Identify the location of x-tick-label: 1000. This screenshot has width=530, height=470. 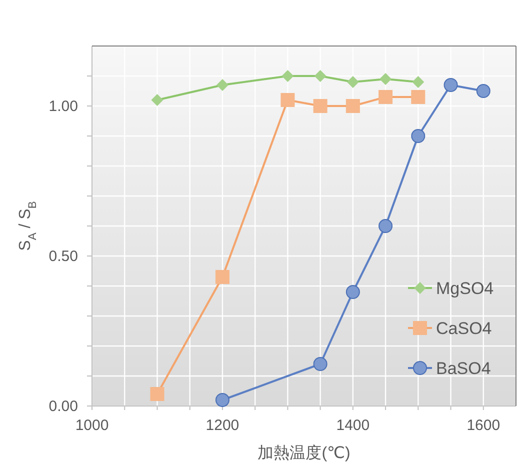
(92, 425).